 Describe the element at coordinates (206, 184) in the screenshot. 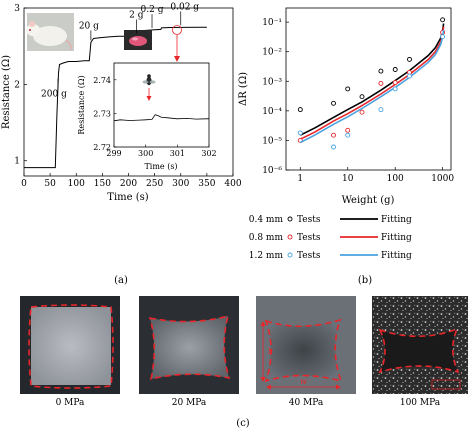

I see `x-tick-label: 350` at that location.